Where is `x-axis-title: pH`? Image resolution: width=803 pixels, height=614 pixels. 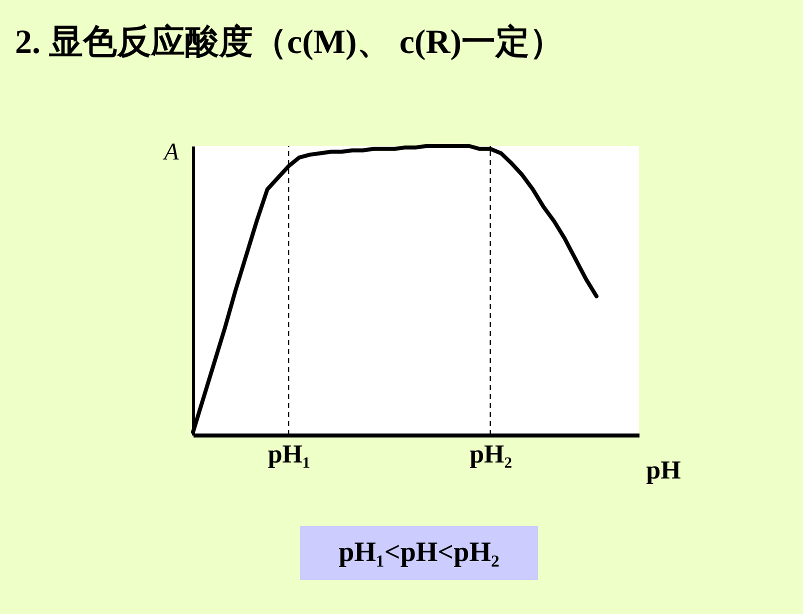
x-axis-title: pH is located at coordinates (663, 470).